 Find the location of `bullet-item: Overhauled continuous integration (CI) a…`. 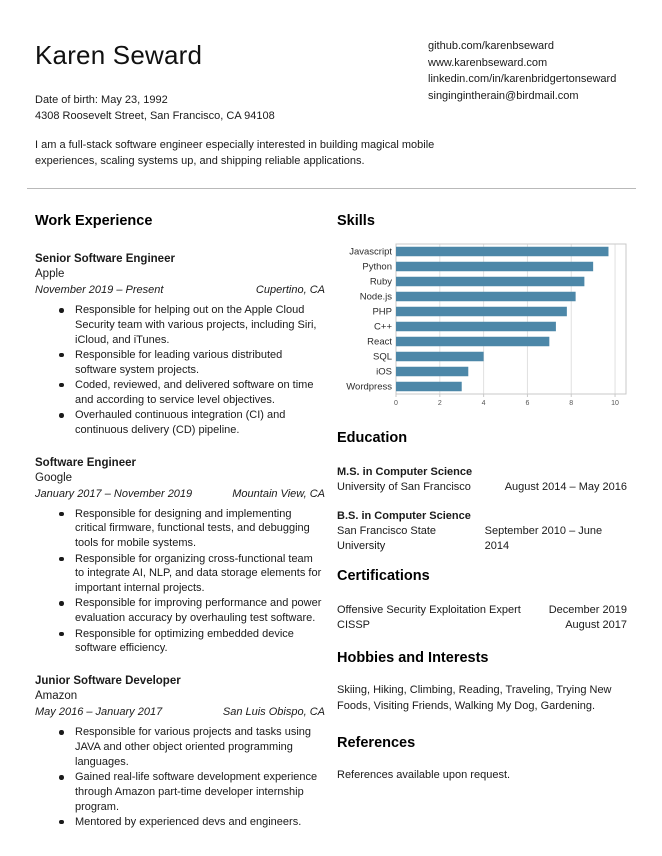

bullet-item: Overhauled continuous integration (CI) a… is located at coordinates (180, 423).